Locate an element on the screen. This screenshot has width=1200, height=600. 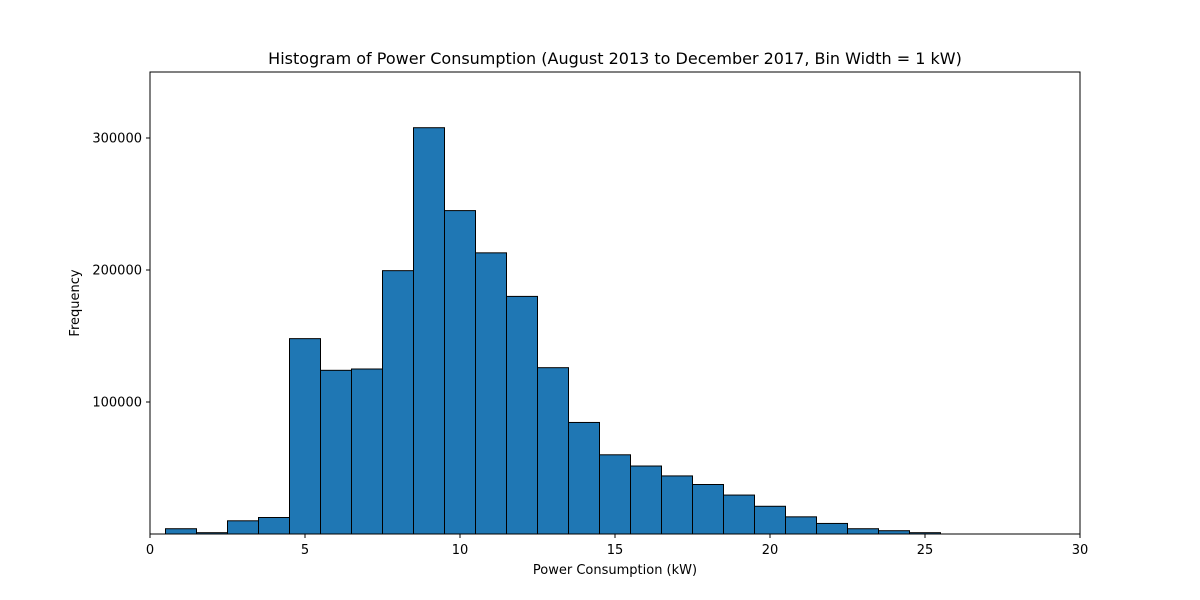
y-axis-ticks: 100000 200000 300000 is located at coordinates (121, 271).